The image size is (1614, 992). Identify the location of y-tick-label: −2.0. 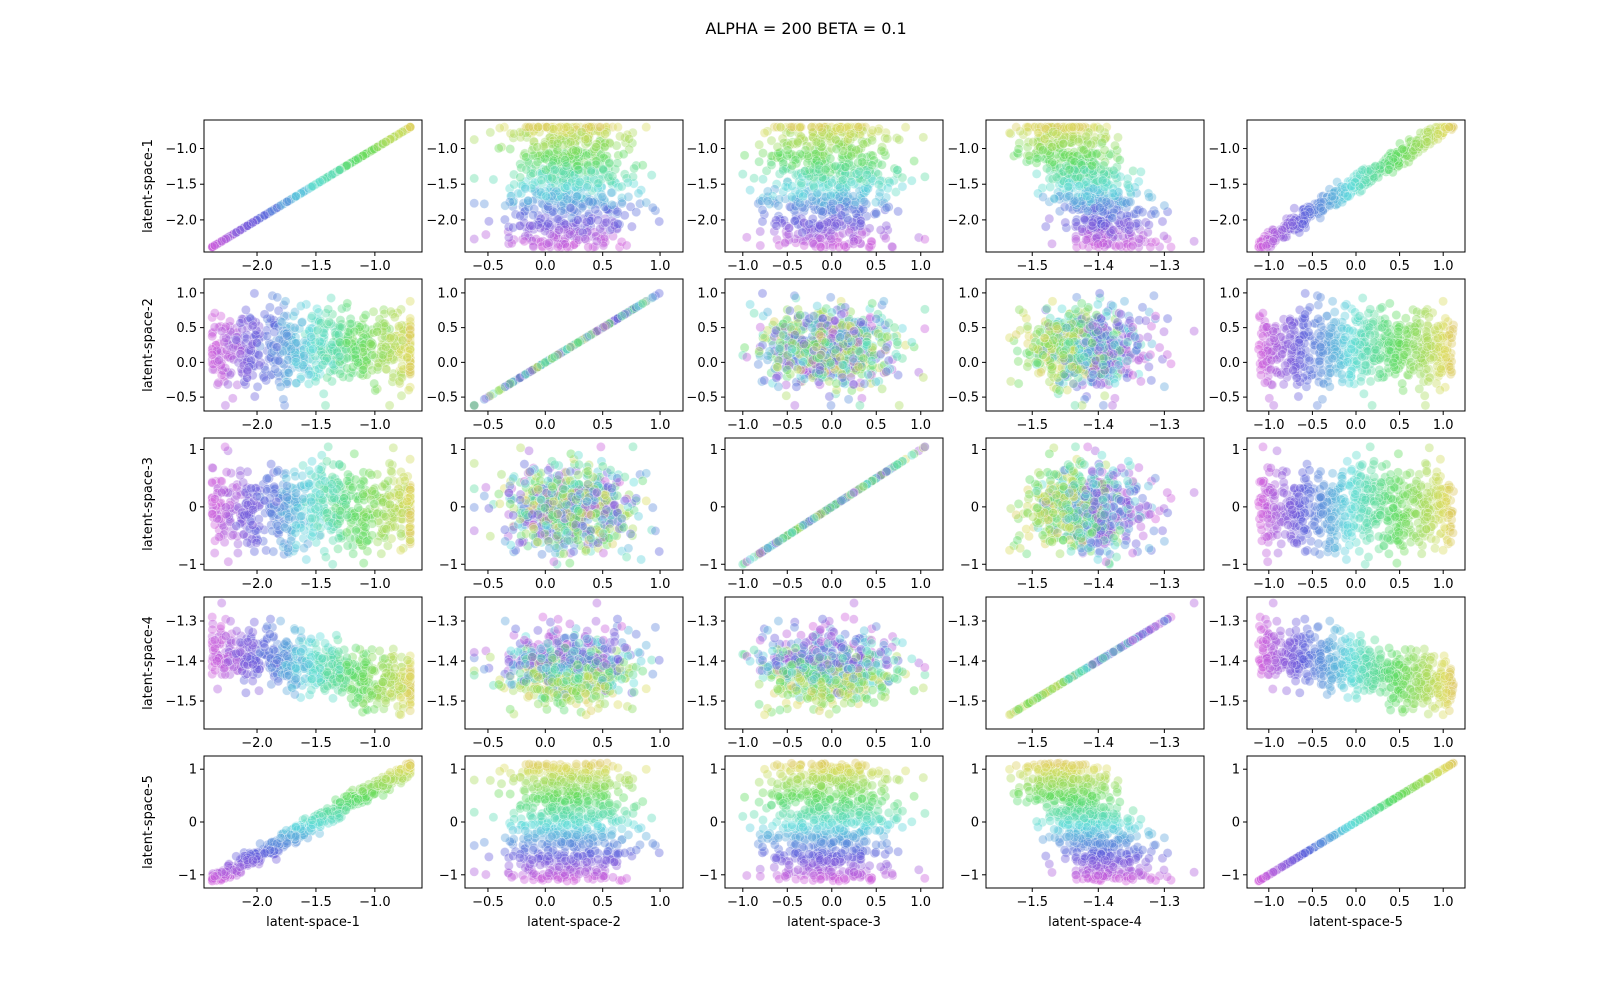
(702, 220).